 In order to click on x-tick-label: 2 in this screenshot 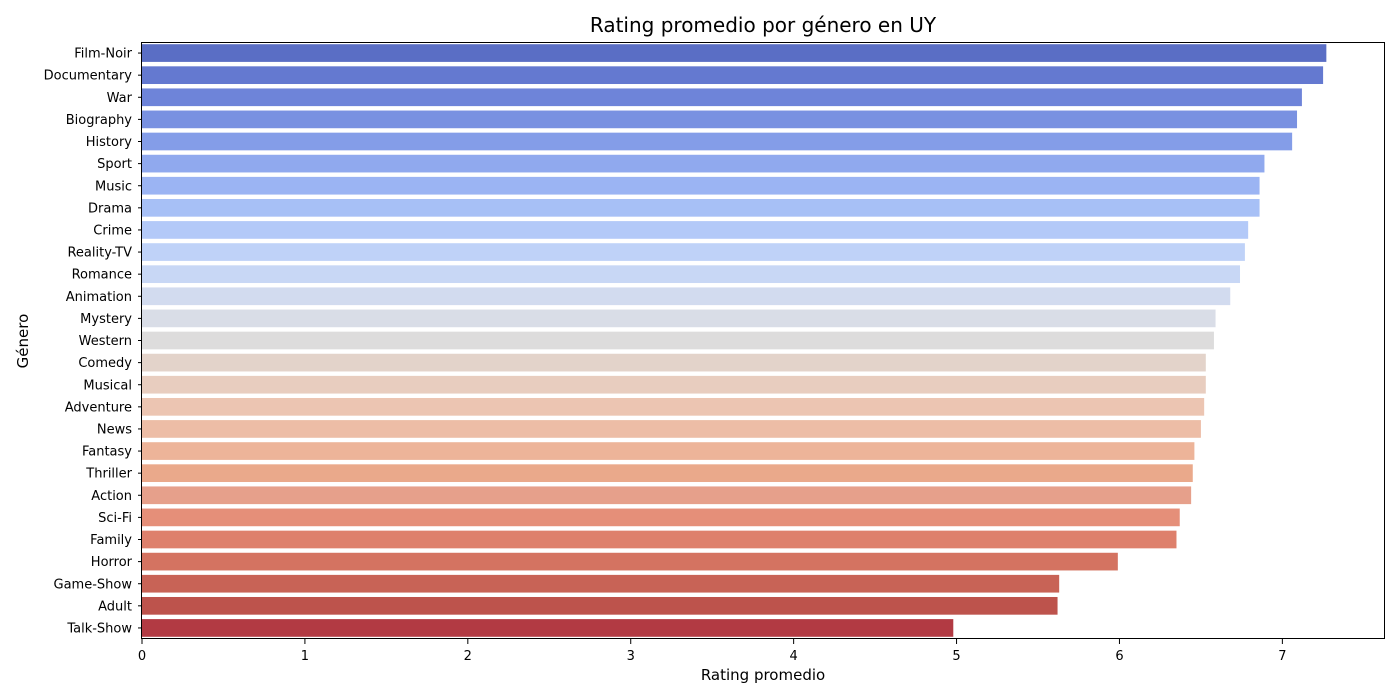, I will do `click(468, 656)`.